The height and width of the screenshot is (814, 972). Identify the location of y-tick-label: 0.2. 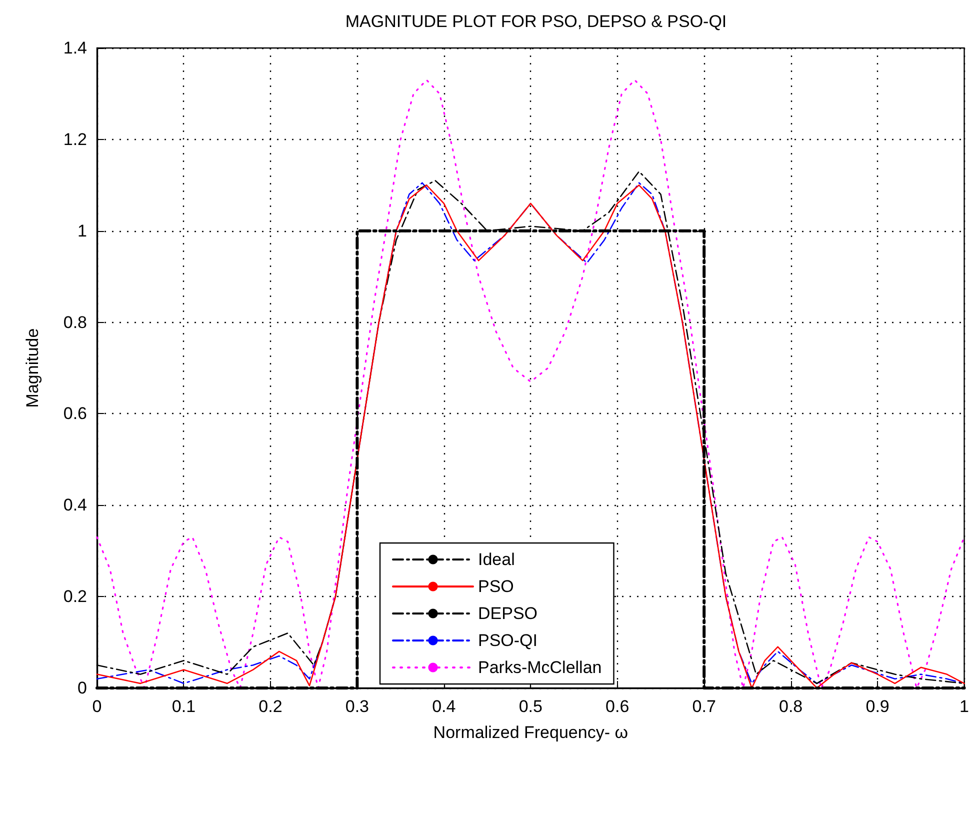
(75, 596).